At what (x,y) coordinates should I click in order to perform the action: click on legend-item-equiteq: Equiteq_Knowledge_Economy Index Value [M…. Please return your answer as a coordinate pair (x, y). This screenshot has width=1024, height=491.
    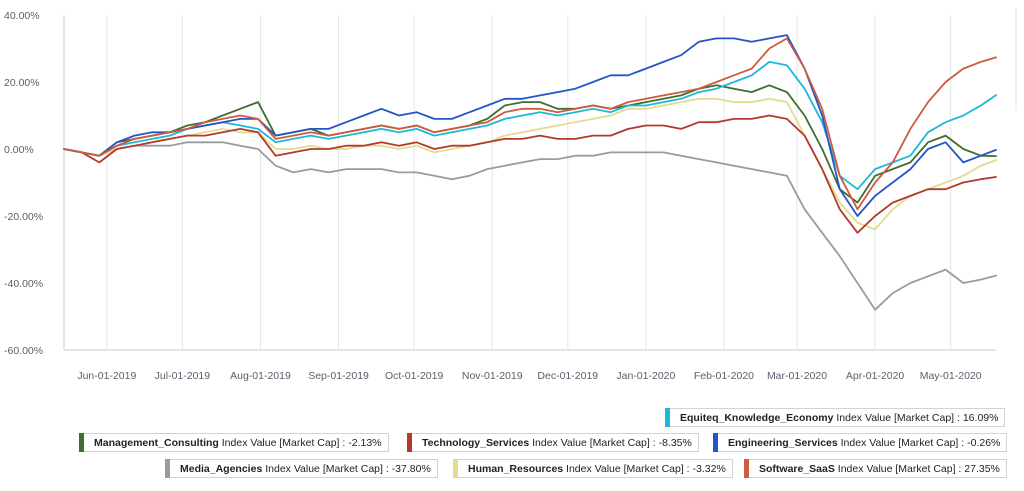
    Looking at the image, I should click on (835, 417).